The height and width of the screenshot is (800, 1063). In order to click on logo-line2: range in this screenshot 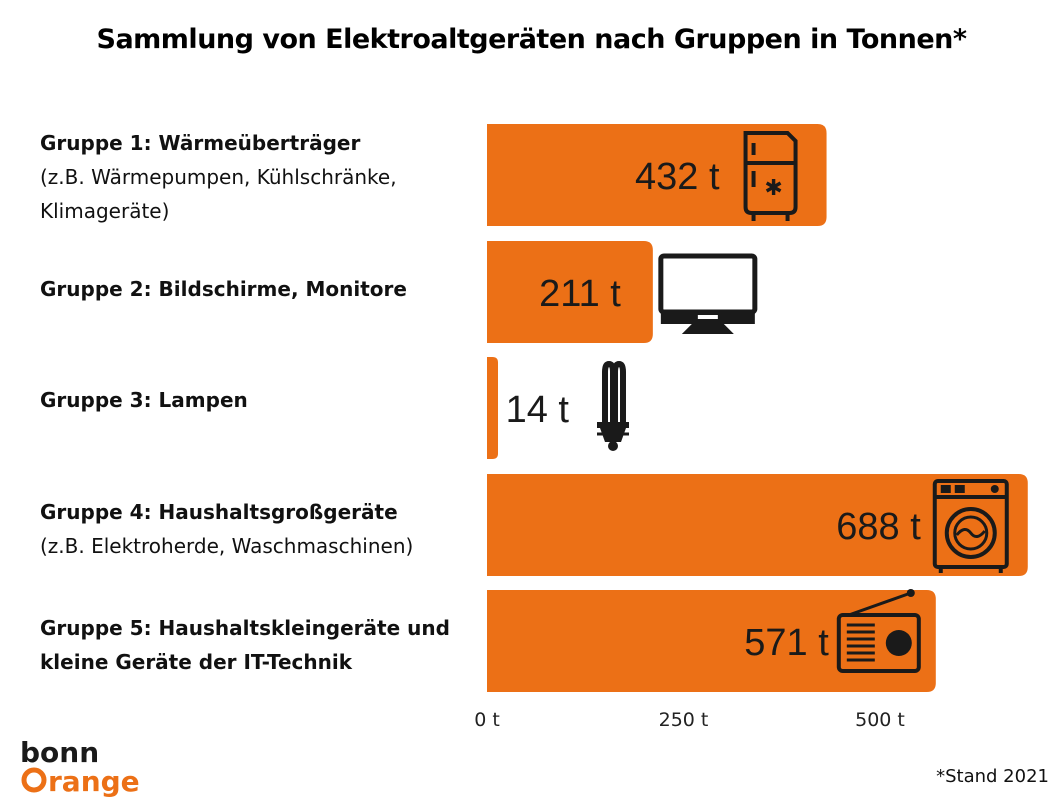, I will do `click(94, 781)`.